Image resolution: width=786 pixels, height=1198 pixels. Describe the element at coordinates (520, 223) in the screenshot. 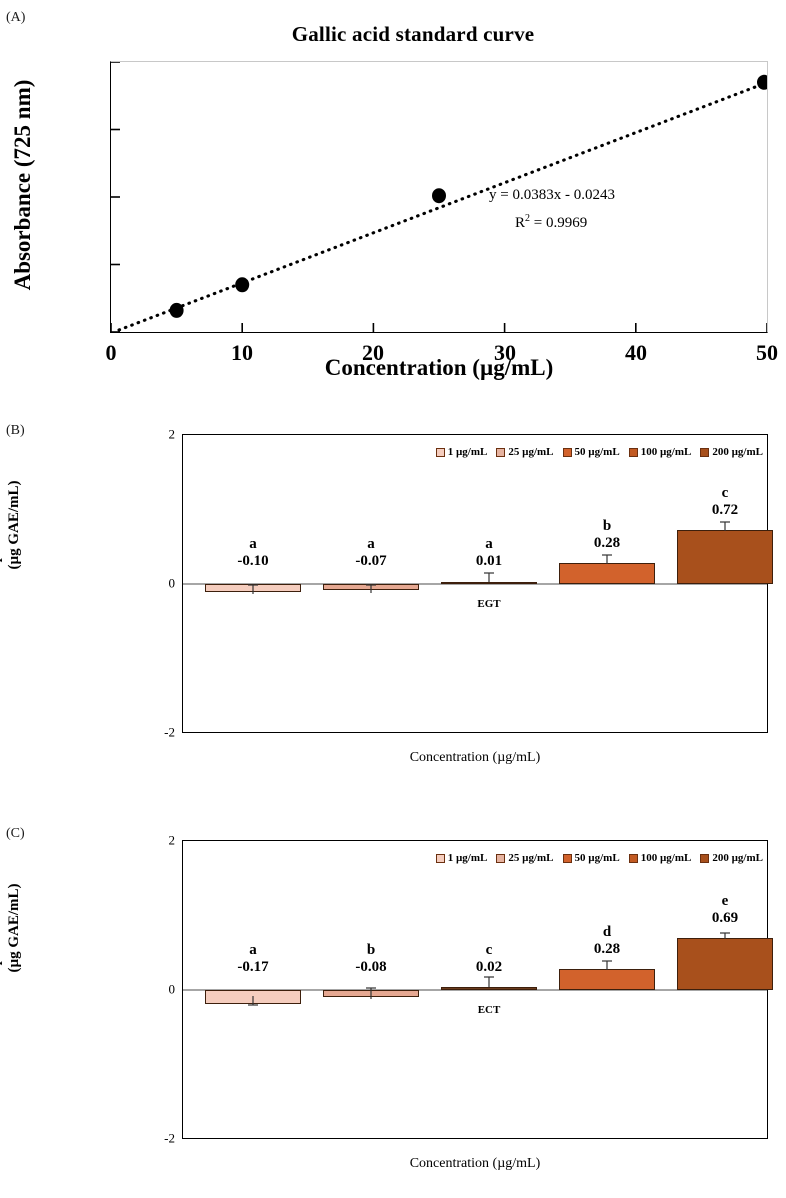

I see `panel-a-r-symbol: R` at that location.